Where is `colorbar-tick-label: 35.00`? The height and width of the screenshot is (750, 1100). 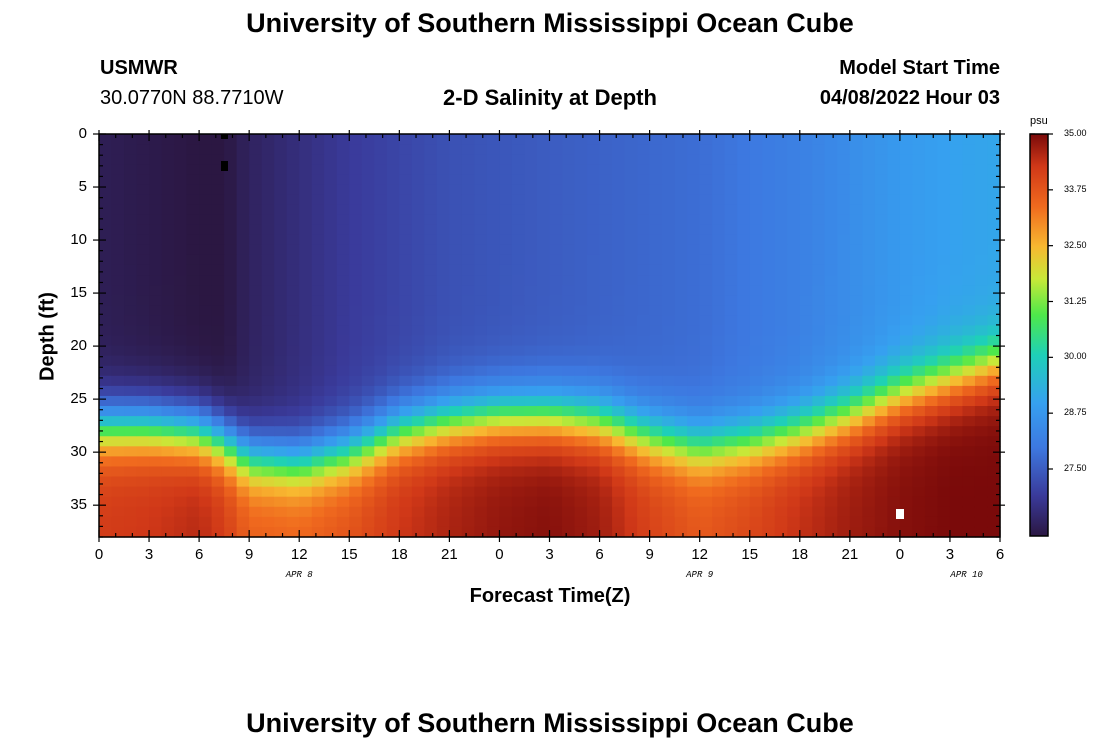
colorbar-tick-label: 35.00 is located at coordinates (1075, 133).